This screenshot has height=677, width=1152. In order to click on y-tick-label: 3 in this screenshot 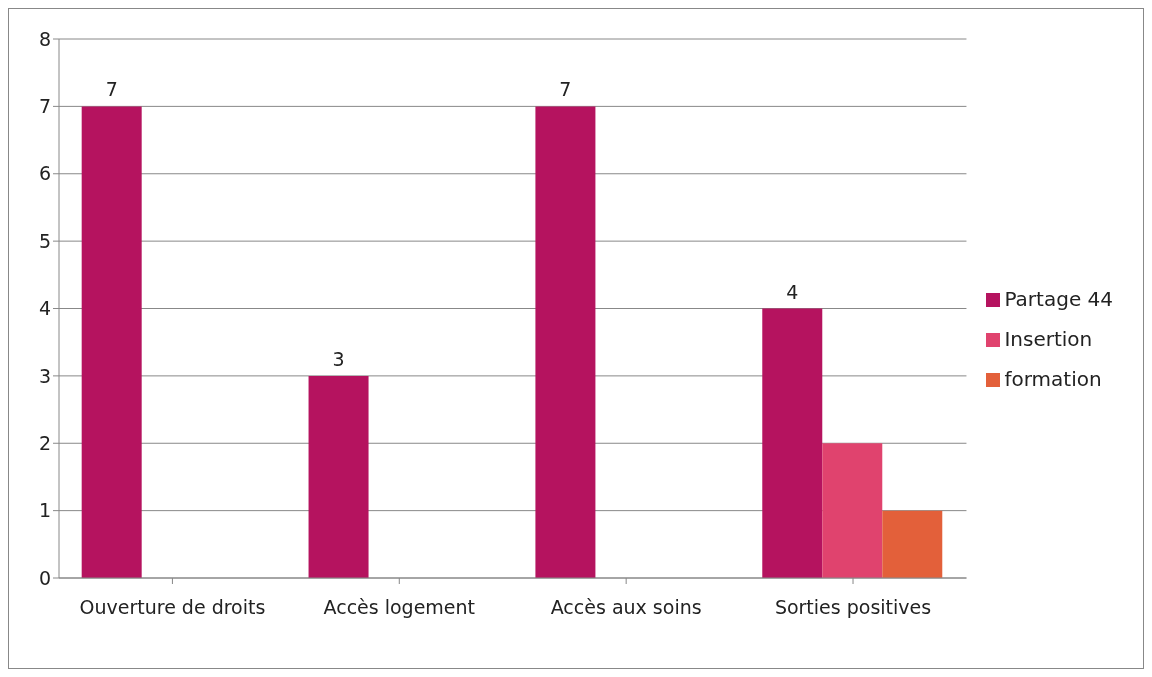, I will do `click(44, 375)`.